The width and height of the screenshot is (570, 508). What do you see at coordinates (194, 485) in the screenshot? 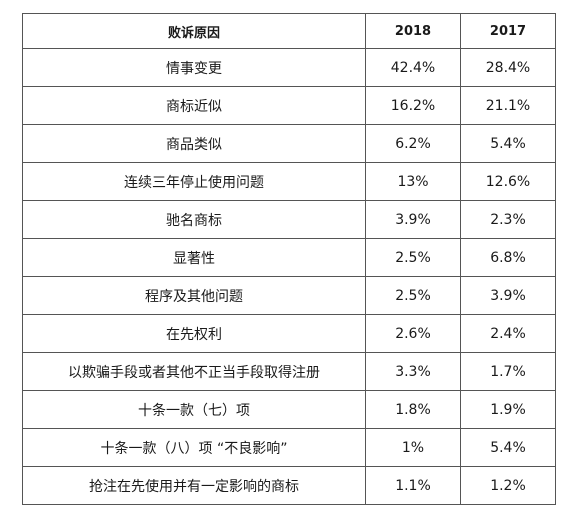
I see `reason-cell: 抢注在先使用并有一定影响的商标` at bounding box center [194, 485].